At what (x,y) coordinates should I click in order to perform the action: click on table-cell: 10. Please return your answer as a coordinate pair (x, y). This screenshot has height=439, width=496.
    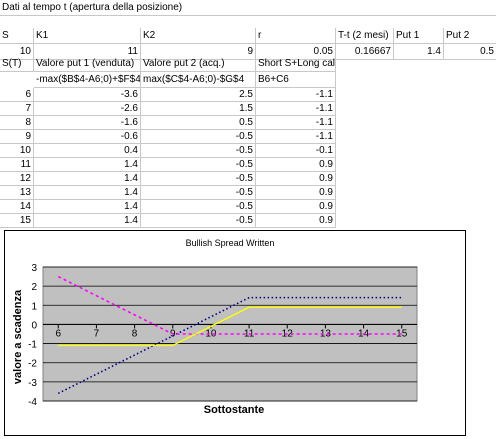
    Looking at the image, I should click on (17, 151).